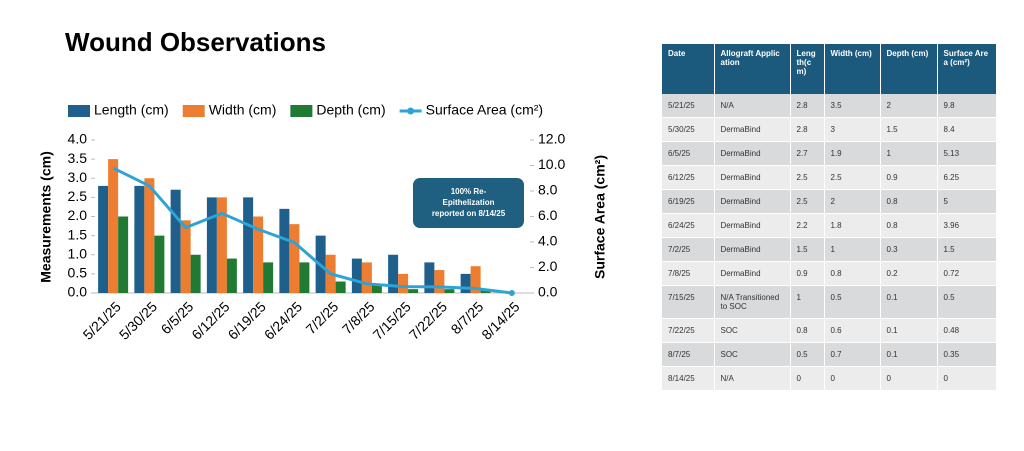 The image size is (1024, 451). Describe the element at coordinates (967, 106) in the screenshot. I see `table-cell: 9.8` at that location.